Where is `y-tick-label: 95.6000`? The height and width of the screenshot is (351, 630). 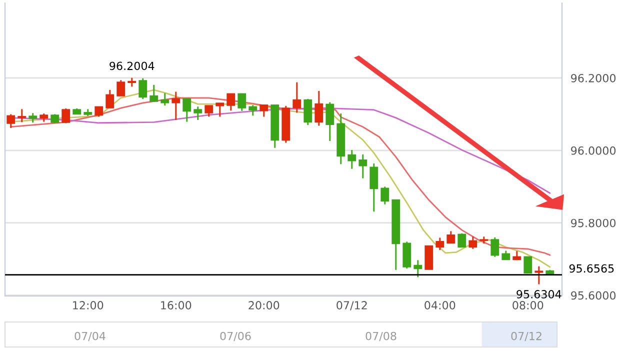 y-tick-label: 95.6000 is located at coordinates (593, 295).